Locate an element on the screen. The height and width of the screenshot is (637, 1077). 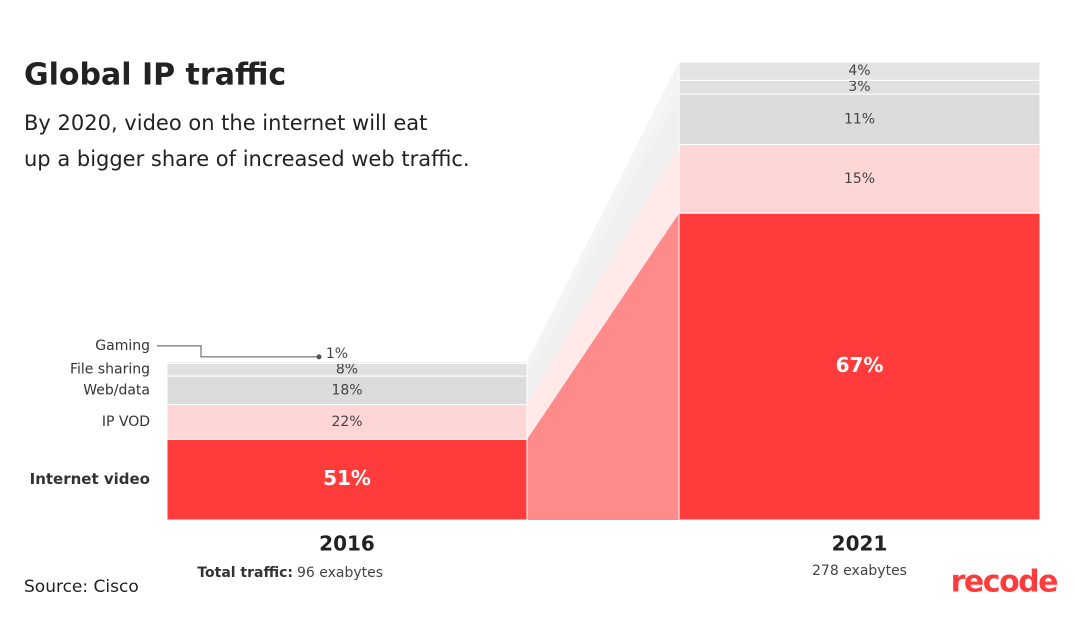
value-label: 8% is located at coordinates (347, 370).